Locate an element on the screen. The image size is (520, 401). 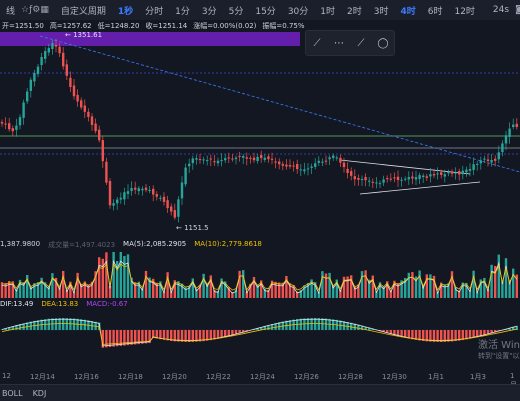
period-1h: 1时 is located at coordinates (327, 10).